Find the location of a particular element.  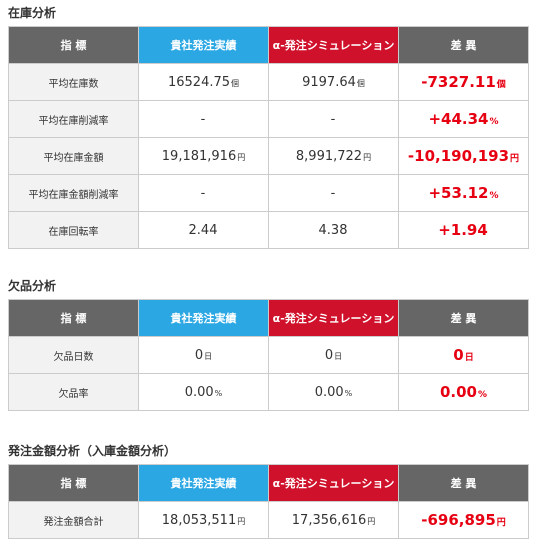

inventory-section-title: 在庫分析 is located at coordinates (32, 13).